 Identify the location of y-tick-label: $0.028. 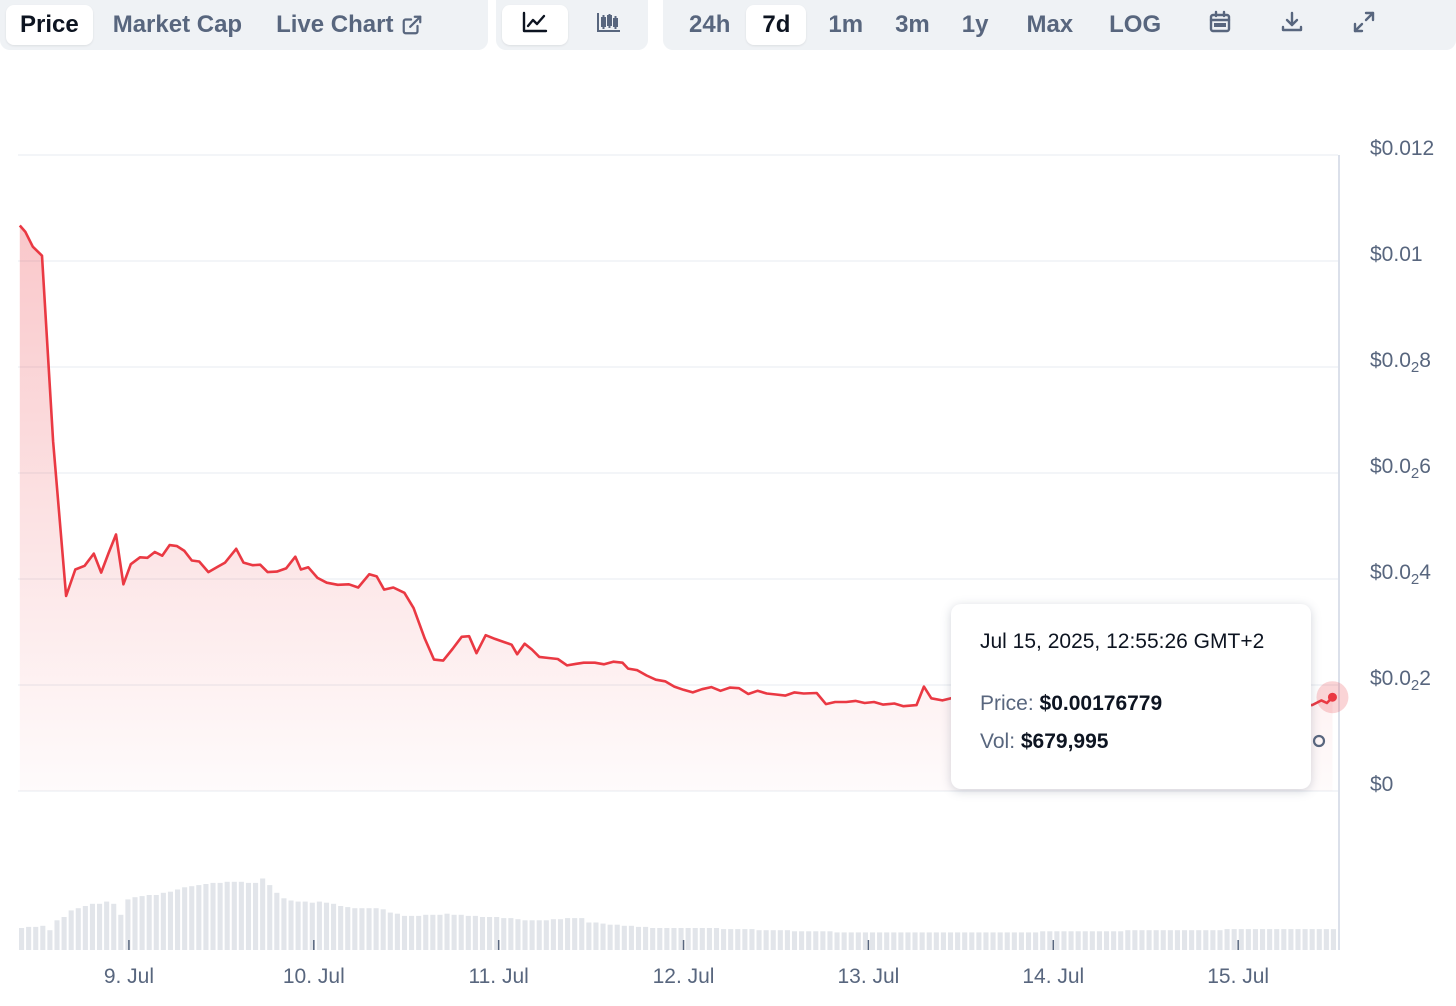
(1400, 362).